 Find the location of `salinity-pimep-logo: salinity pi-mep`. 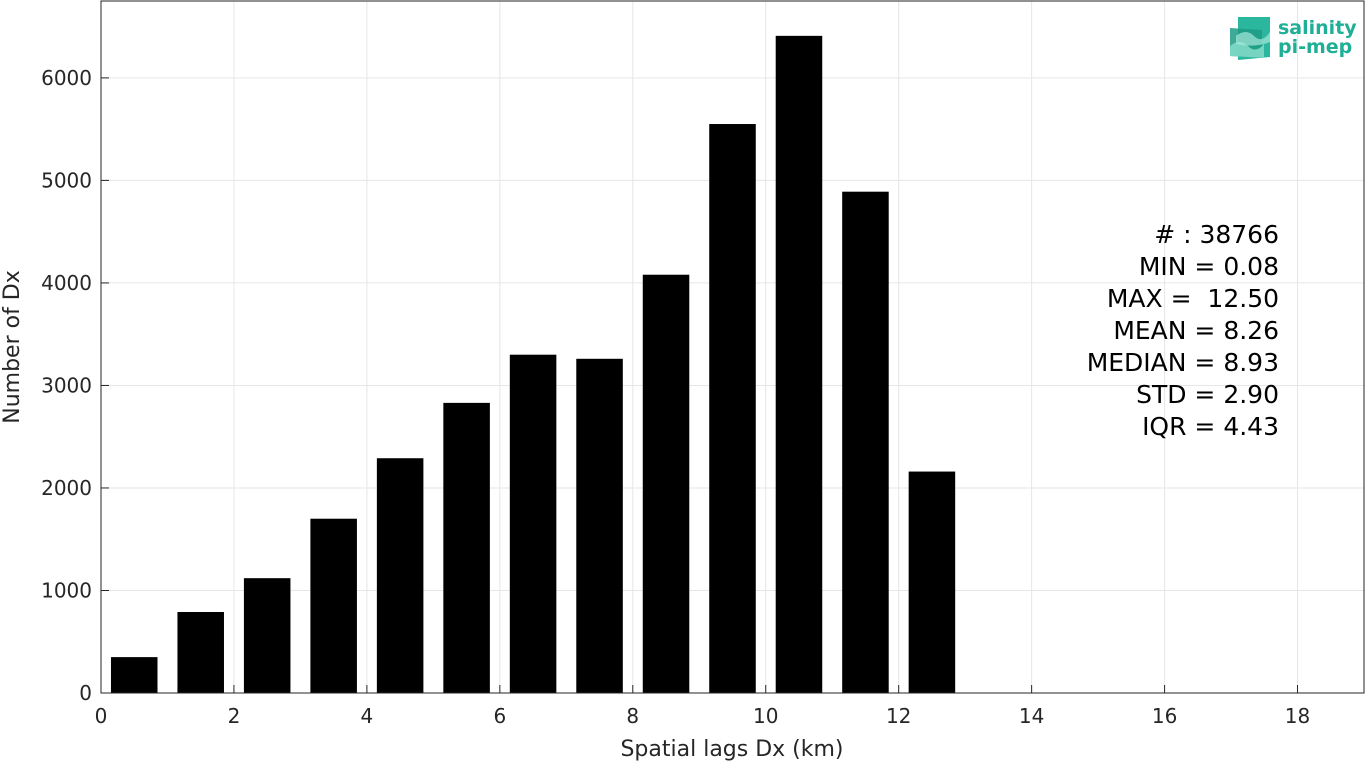

salinity-pimep-logo: salinity pi-mep is located at coordinates (1293, 38).